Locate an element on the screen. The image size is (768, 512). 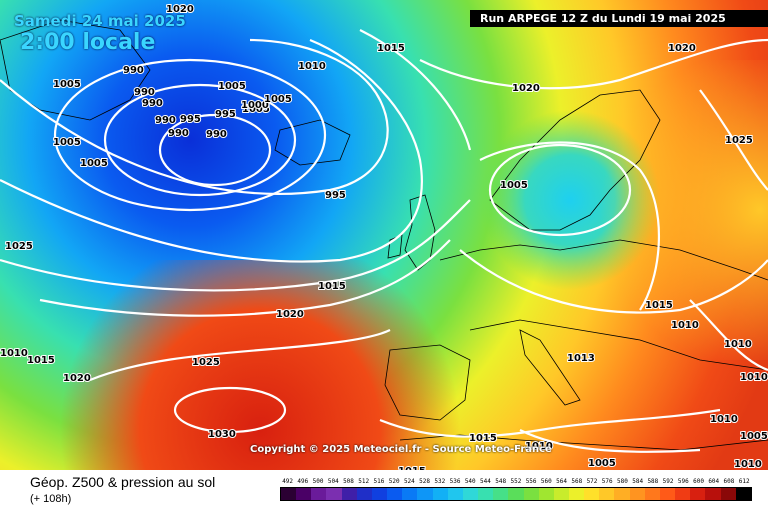
isobar-1015-south is located at coordinates (550, 423).